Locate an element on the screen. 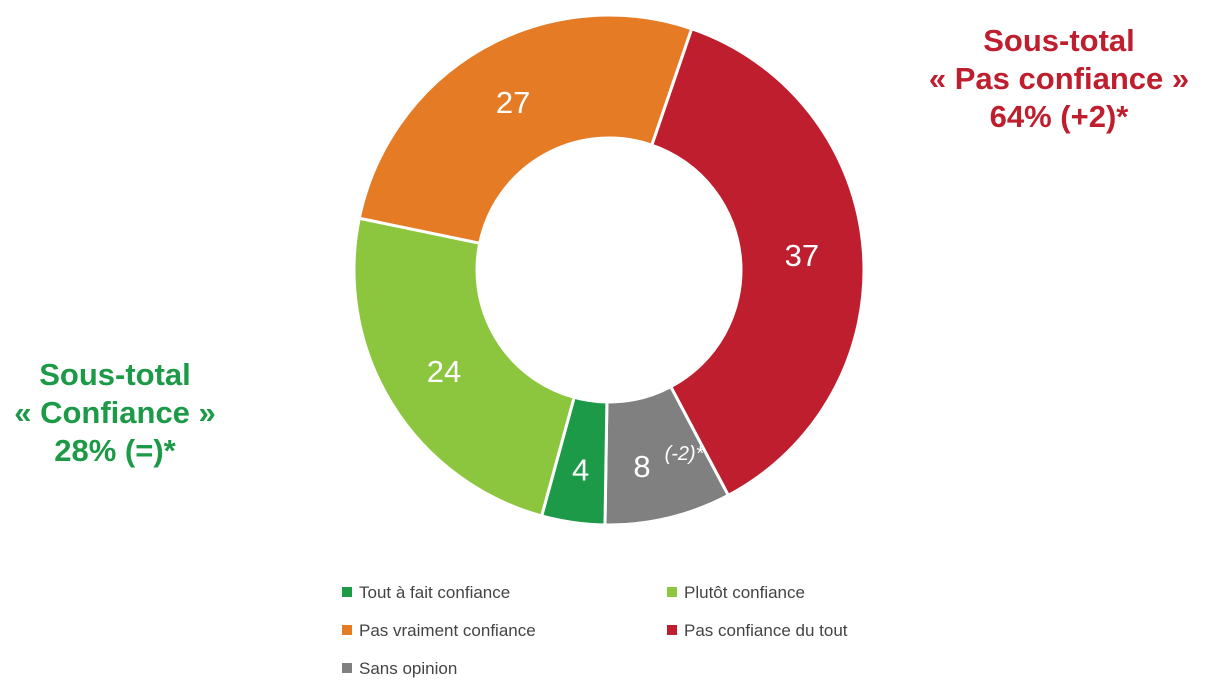 Image resolution: width=1223 pixels, height=680 pixels. data-label: 8 is located at coordinates (641, 466).